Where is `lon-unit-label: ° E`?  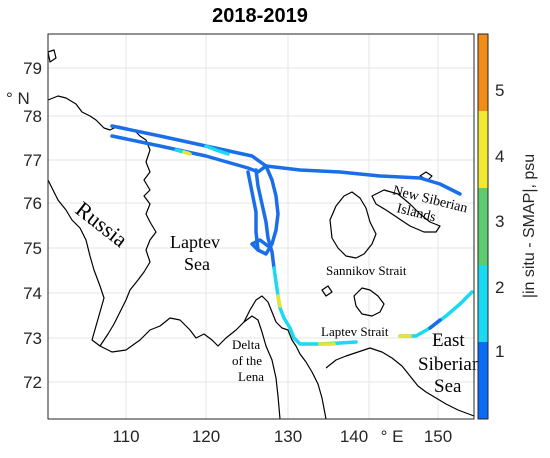 lon-unit-label: ° E is located at coordinates (392, 436).